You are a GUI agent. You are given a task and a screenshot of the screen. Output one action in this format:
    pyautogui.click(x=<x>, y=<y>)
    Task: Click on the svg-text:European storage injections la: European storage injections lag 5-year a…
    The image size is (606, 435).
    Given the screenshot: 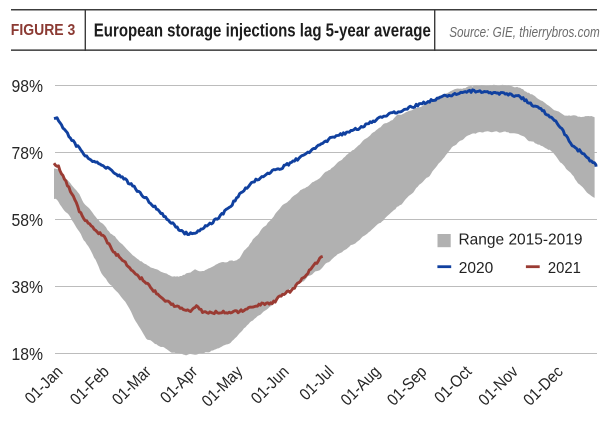 What is the action you would take?
    pyautogui.click(x=262, y=31)
    